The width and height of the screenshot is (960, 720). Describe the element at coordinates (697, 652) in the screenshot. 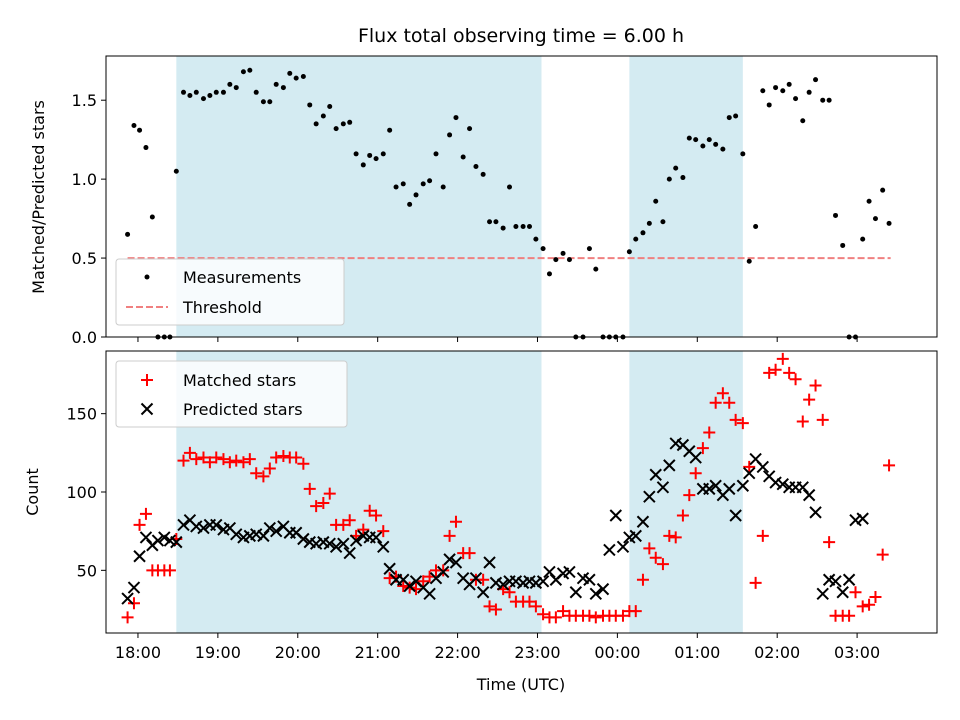

I see `x-tick-label-7: 01:00` at that location.